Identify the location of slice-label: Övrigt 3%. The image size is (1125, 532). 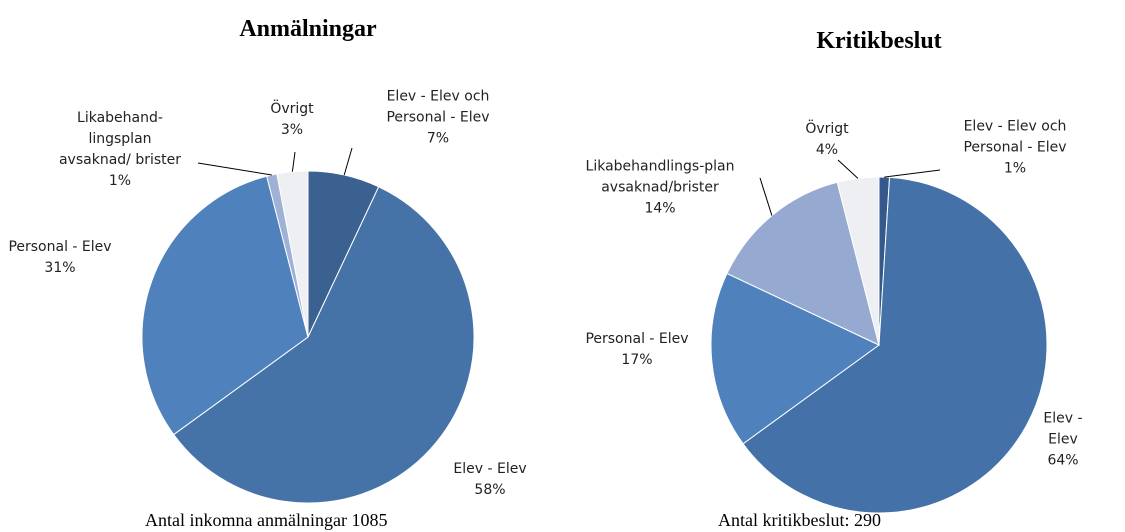
(291, 120).